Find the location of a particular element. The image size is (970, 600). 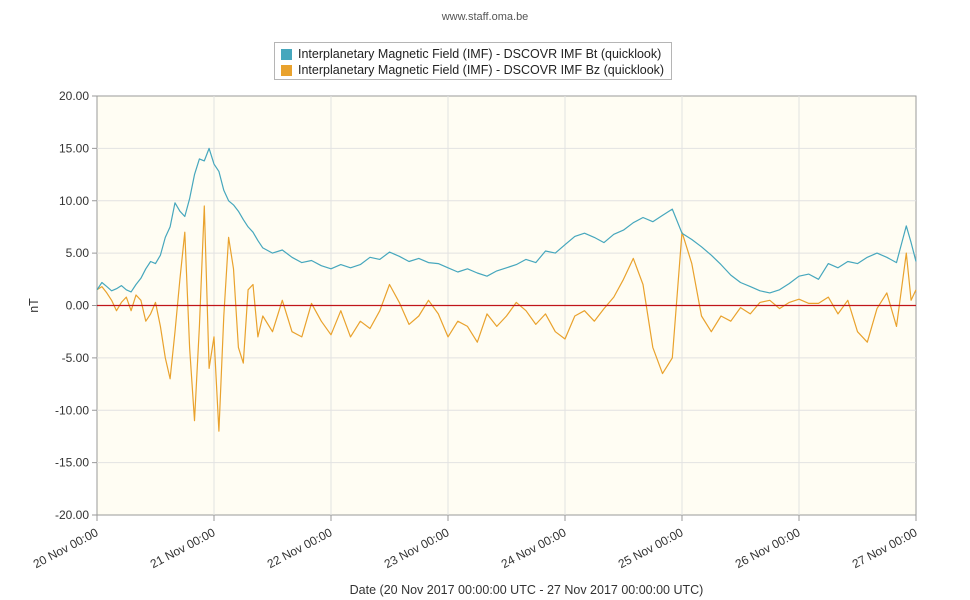

source-credit: www.staff.oma.be is located at coordinates (485, 17).